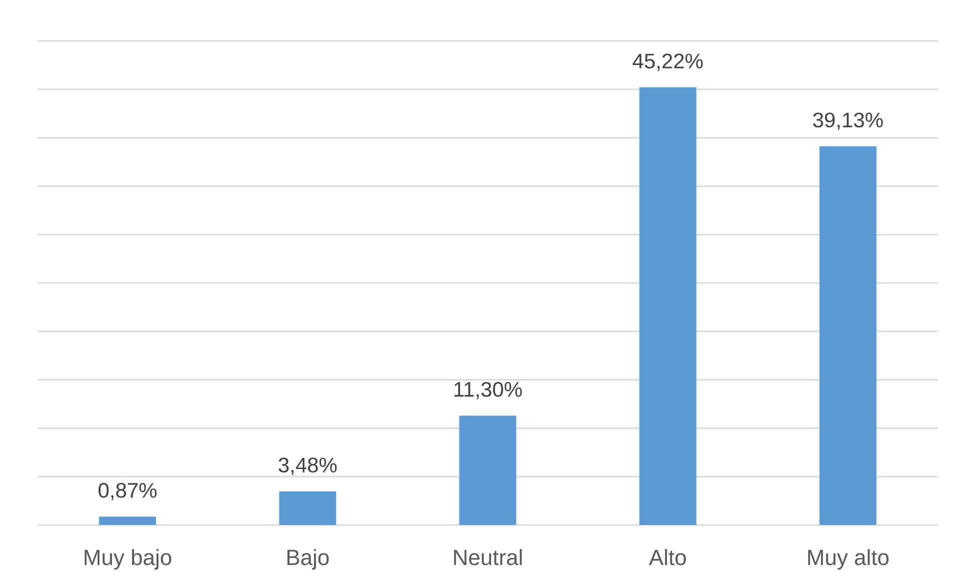 This screenshot has height=581, width=958. I want to click on data-label: 3,48%, so click(307, 466).